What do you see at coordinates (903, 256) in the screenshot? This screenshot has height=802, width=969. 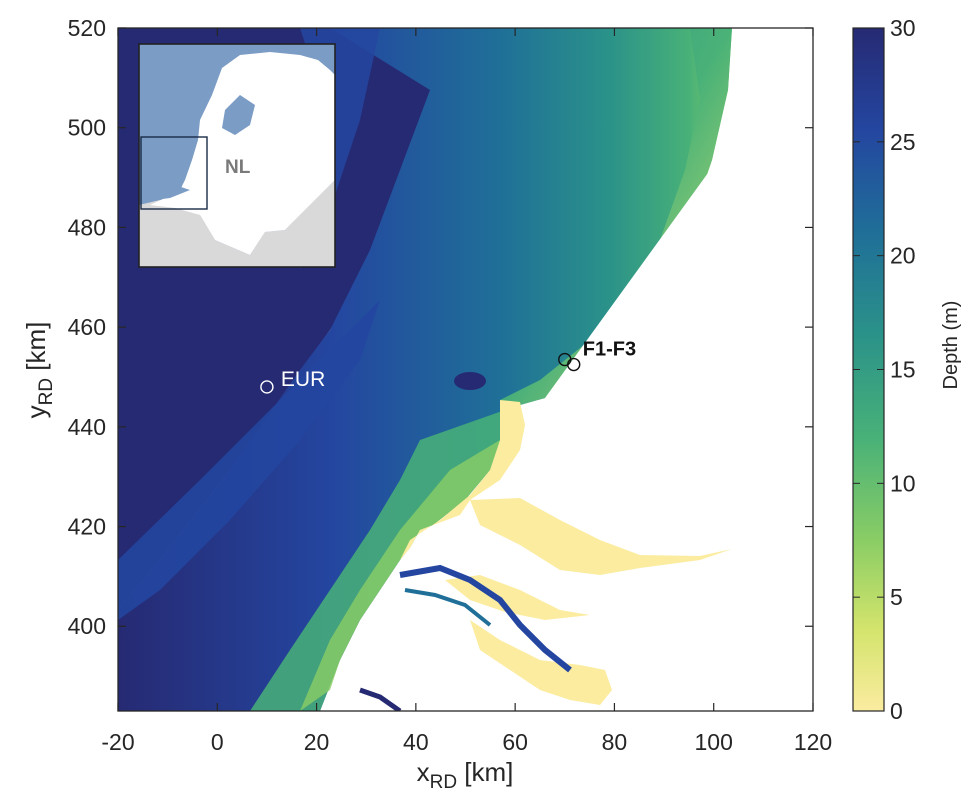 I see `colorbar-tick-label: 20` at bounding box center [903, 256].